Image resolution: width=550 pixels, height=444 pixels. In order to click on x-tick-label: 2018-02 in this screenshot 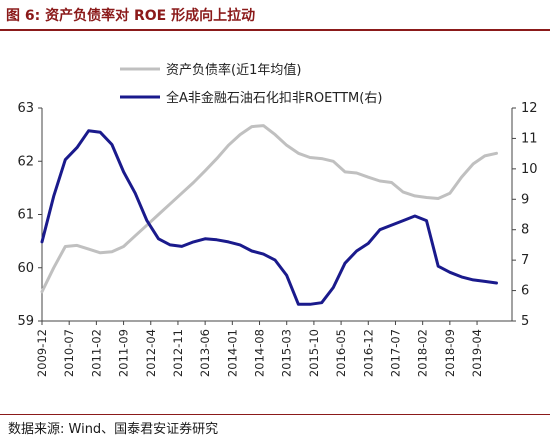, I will do `click(423, 353)`.